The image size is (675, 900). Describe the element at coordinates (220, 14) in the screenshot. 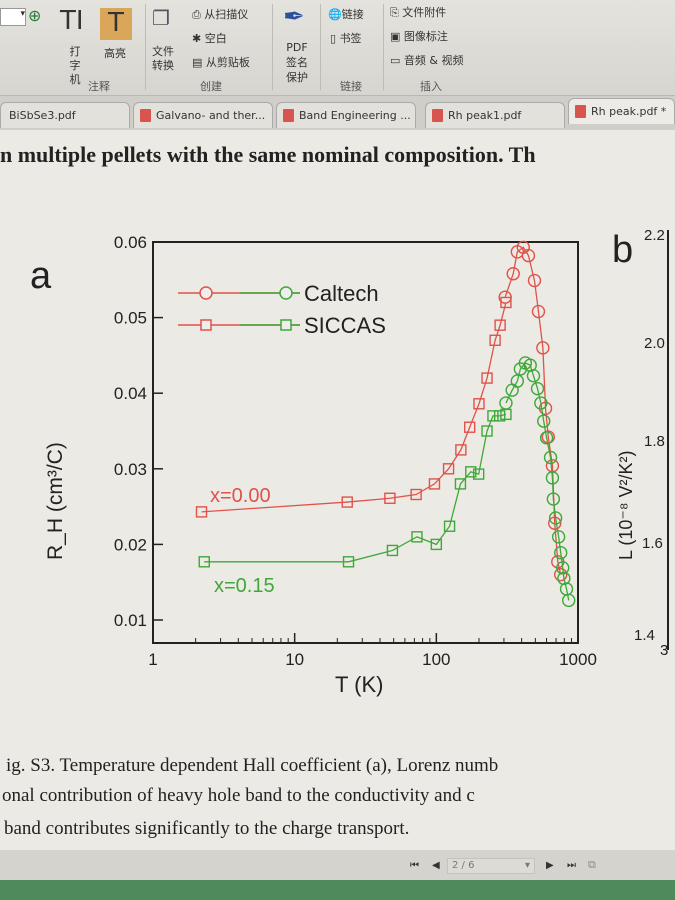

I see `from-scanner-button: ⎙ 从扫描仪` at that location.